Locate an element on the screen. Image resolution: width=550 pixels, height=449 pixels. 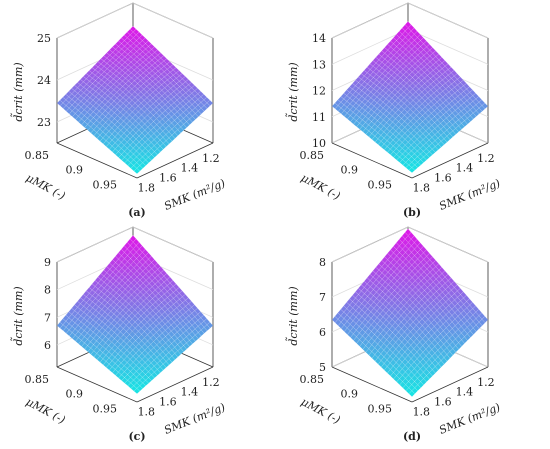
panel-caption: (d) is located at coordinates (412, 436).